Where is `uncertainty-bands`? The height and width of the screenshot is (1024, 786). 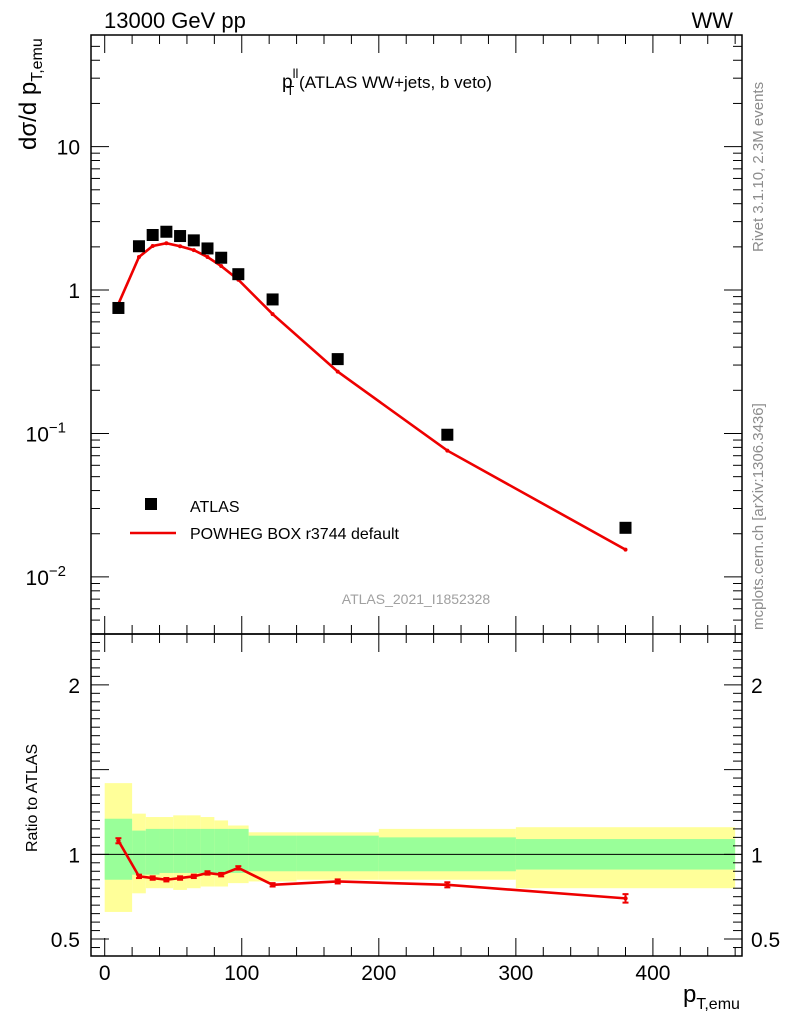
uncertainty-bands is located at coordinates (416, 847).